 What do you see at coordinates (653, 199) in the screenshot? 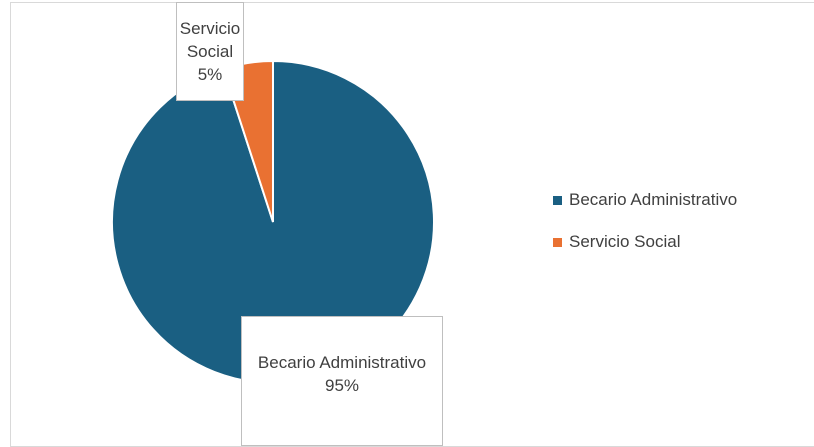
I see `legend-label: Becario Administrativo` at bounding box center [653, 199].